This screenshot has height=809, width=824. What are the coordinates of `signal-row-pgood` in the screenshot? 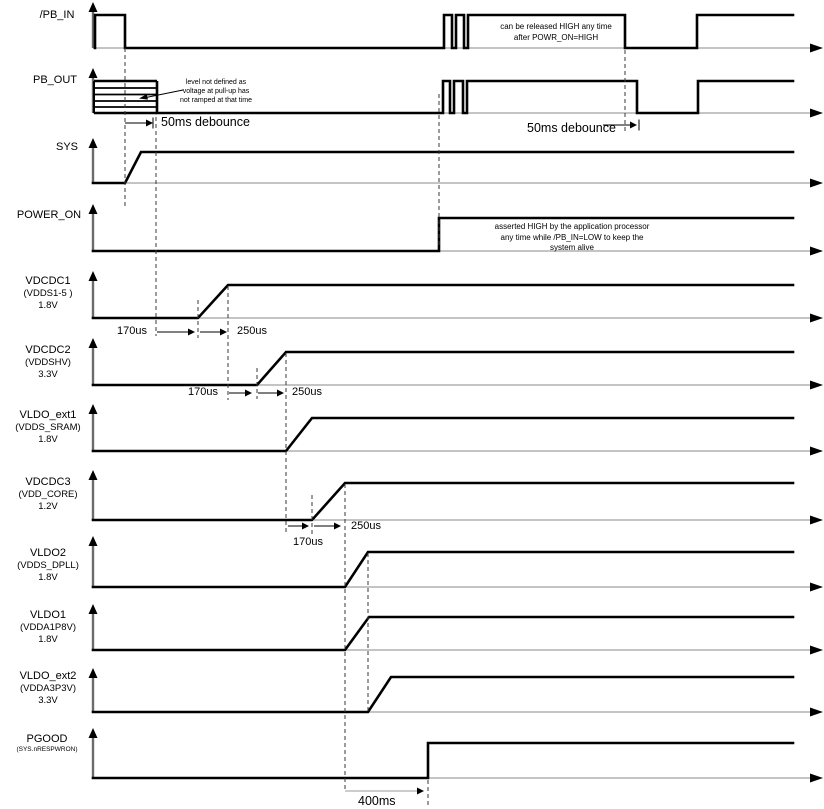 It's located at (455, 755).